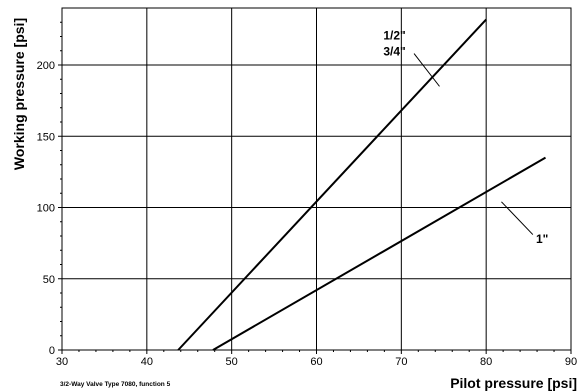 The width and height of the screenshot is (579, 391). What do you see at coordinates (46, 137) in the screenshot?
I see `y-tick-label: 150` at bounding box center [46, 137].